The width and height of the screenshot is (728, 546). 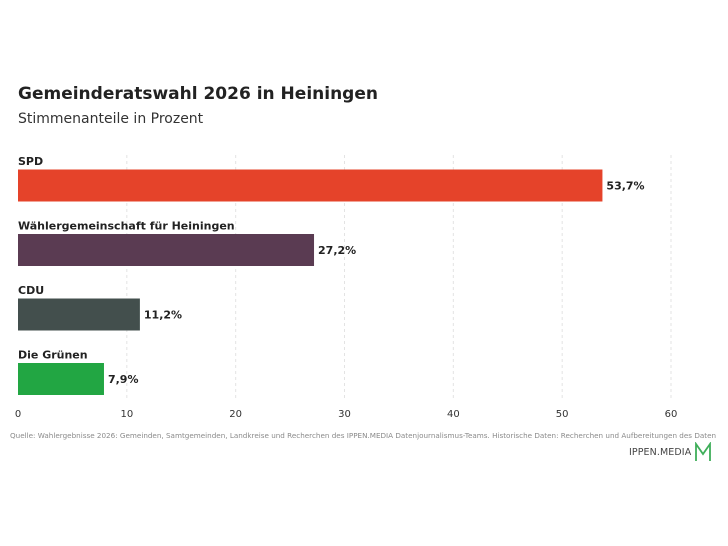 I want to click on x-tick-label: 20, so click(x=235, y=414).